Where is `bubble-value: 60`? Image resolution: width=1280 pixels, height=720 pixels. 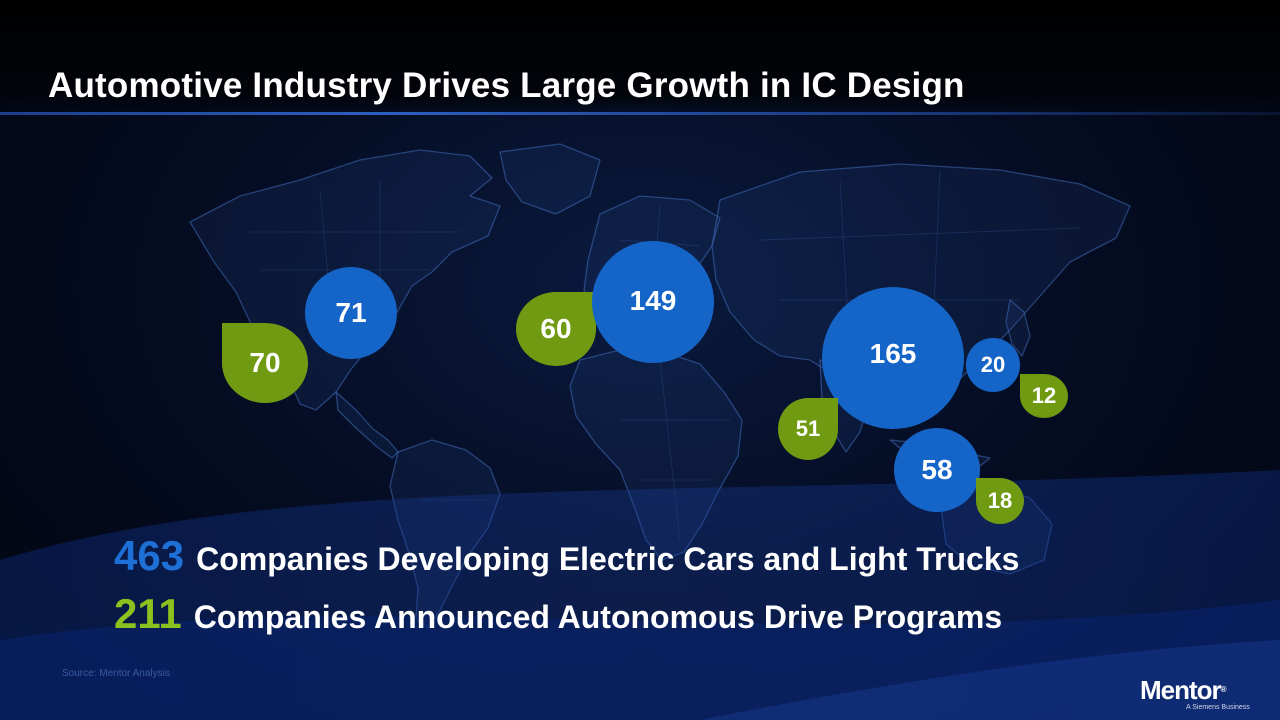
bubble-value: 60 is located at coordinates (556, 328).